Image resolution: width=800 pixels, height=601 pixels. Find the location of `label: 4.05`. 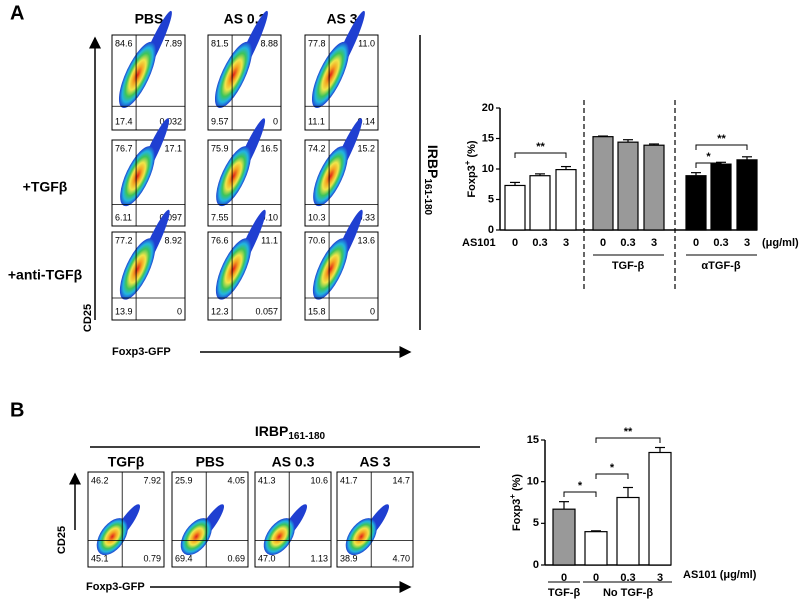

label: 4.05 is located at coordinates (236, 480).